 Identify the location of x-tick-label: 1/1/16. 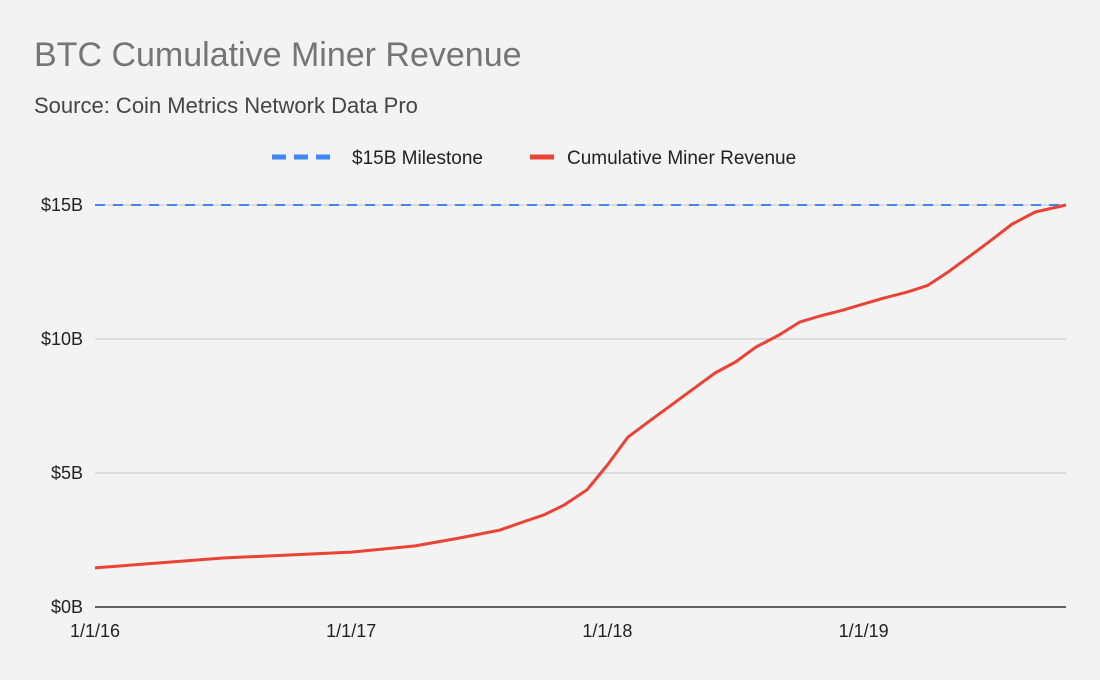
(95, 631).